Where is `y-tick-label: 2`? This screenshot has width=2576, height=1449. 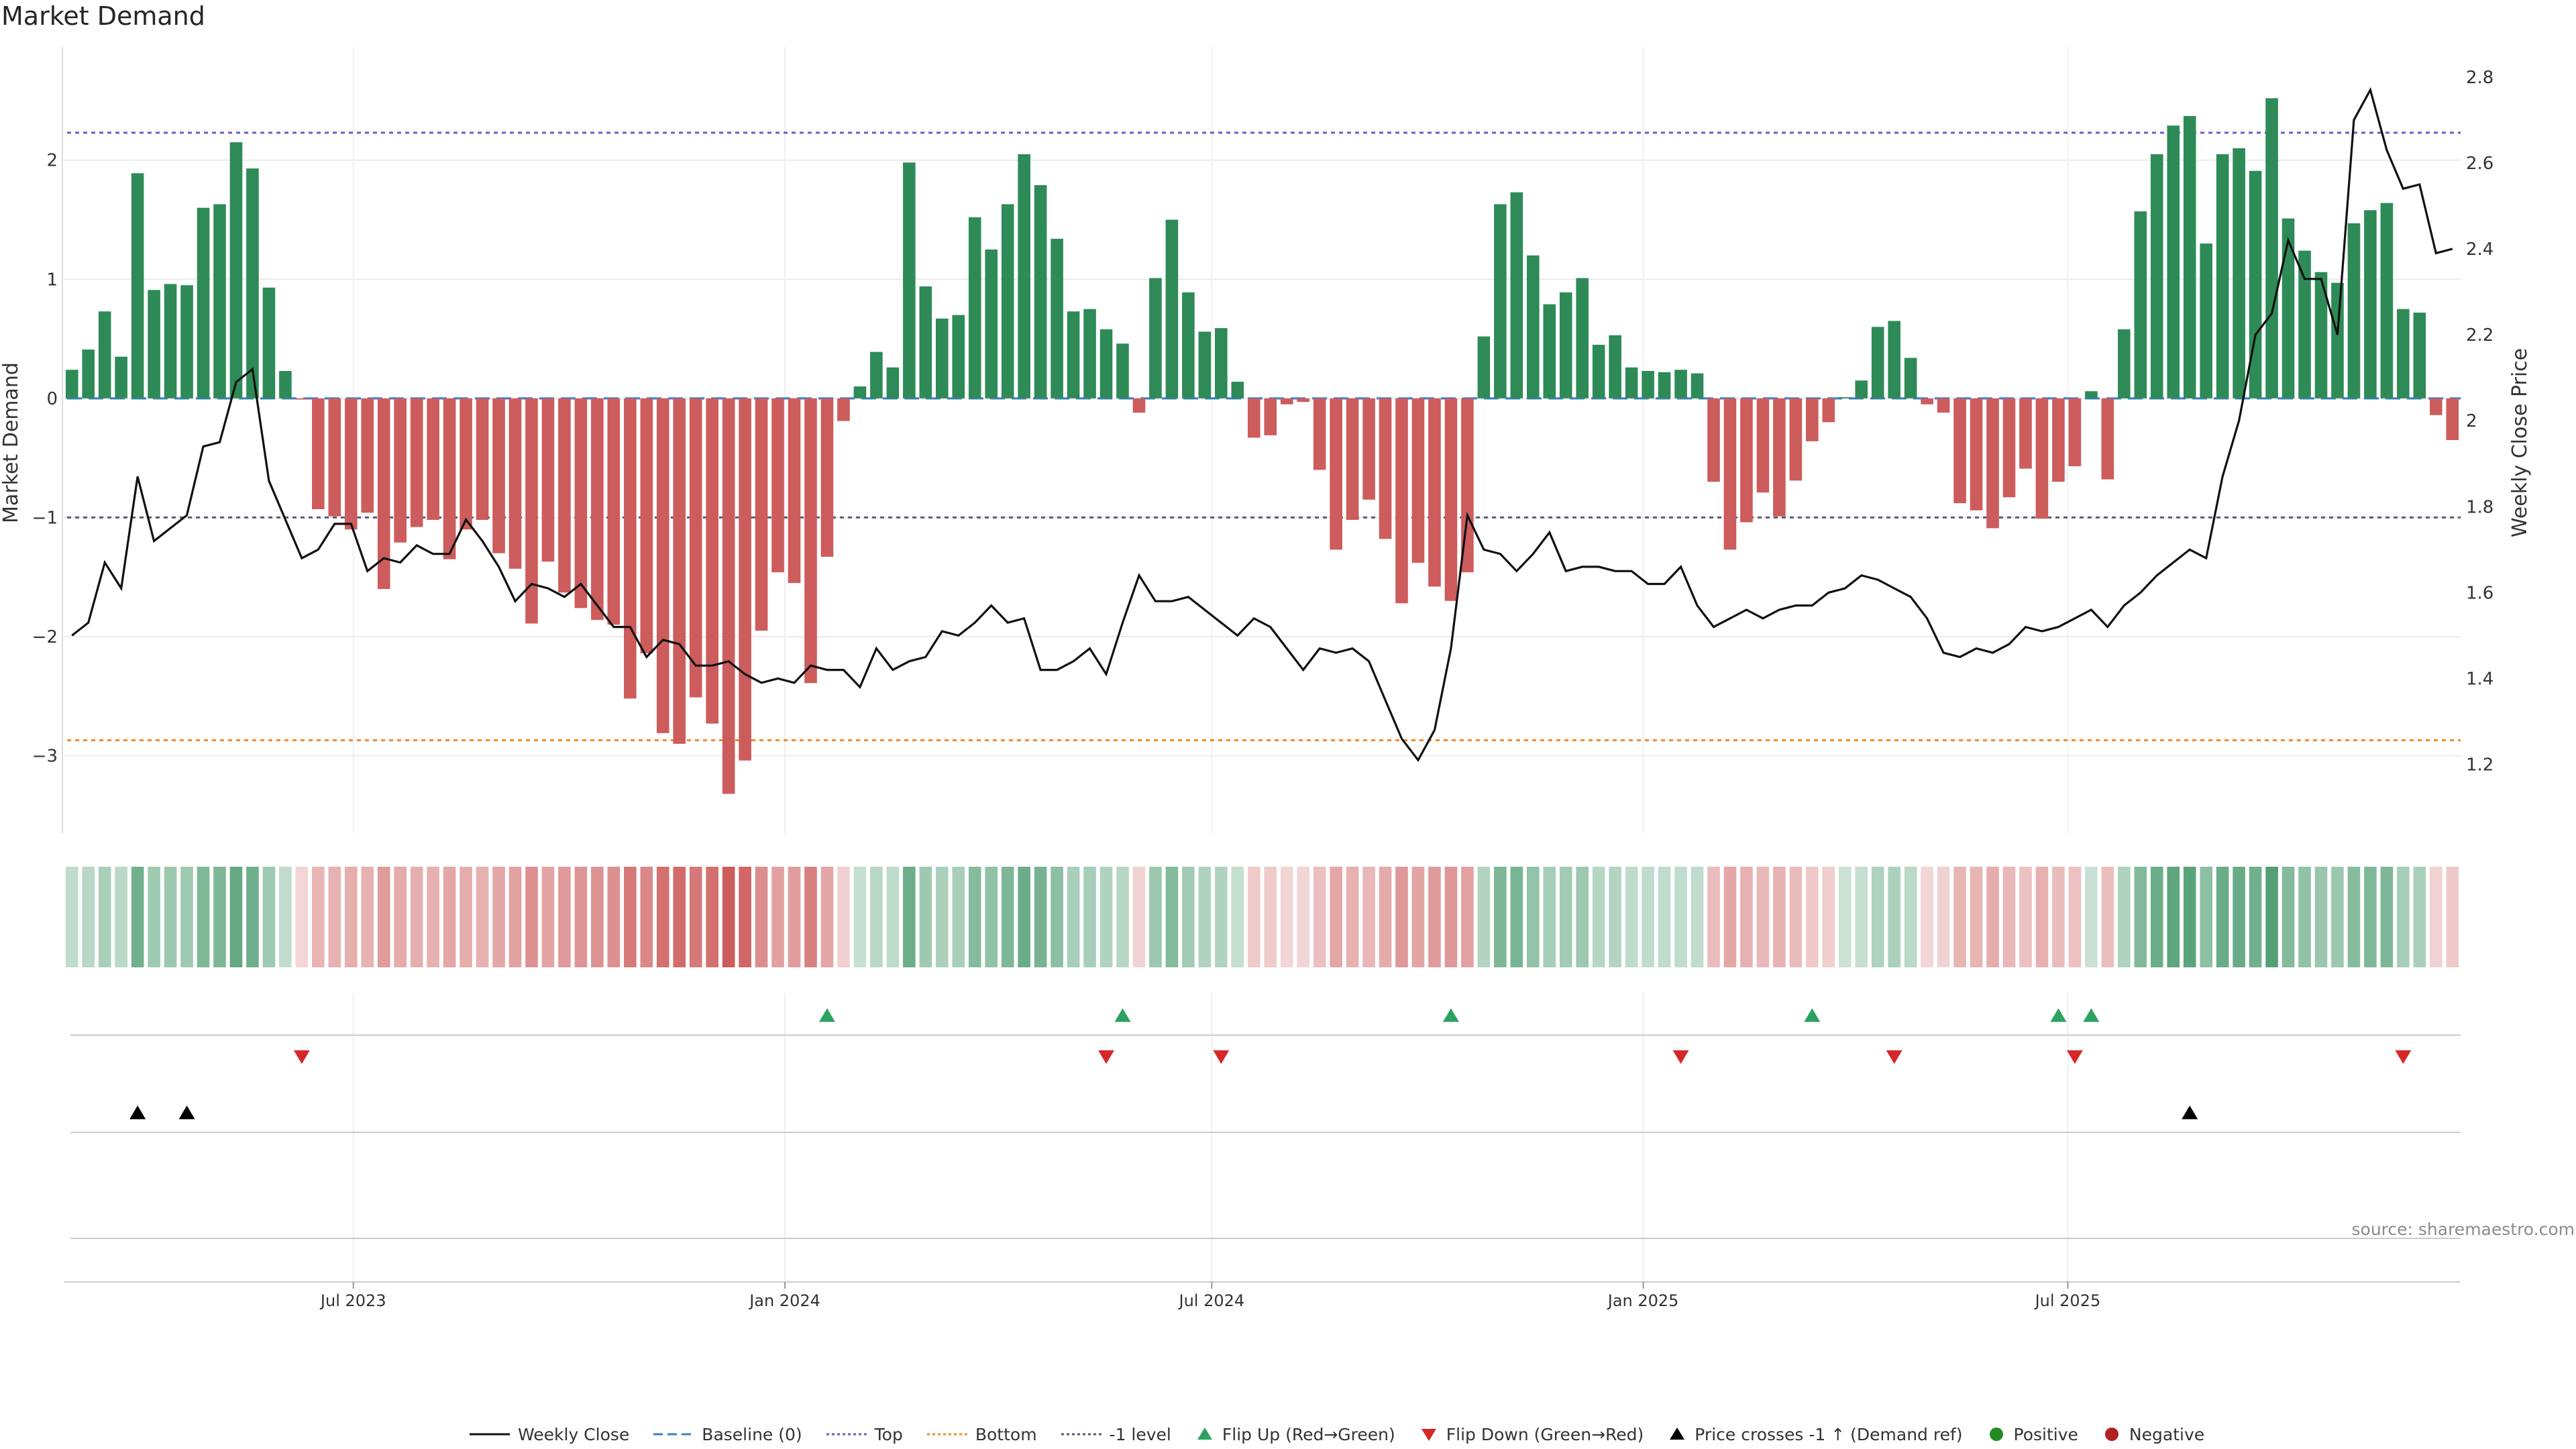 y-tick-label: 2 is located at coordinates (52, 161).